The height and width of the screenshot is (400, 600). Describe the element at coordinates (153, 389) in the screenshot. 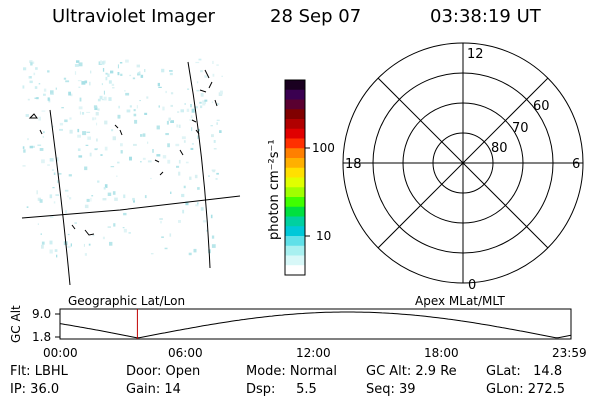

I see `gain-info: Gain: 14` at that location.